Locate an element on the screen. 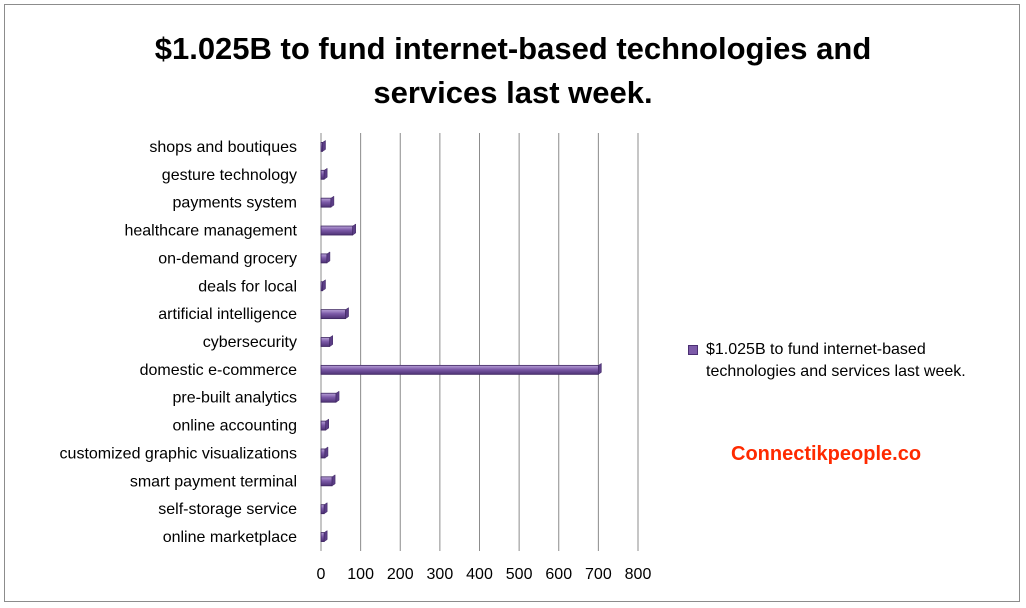 This screenshot has height=608, width=1026. x-tick-label-700: 700 is located at coordinates (598, 574).